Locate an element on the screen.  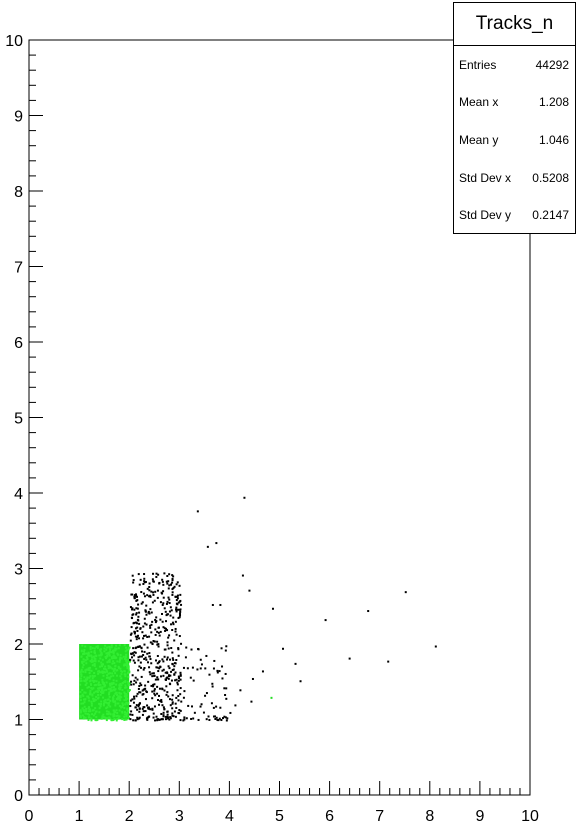
y-tick-label: 9 is located at coordinates (18, 117).